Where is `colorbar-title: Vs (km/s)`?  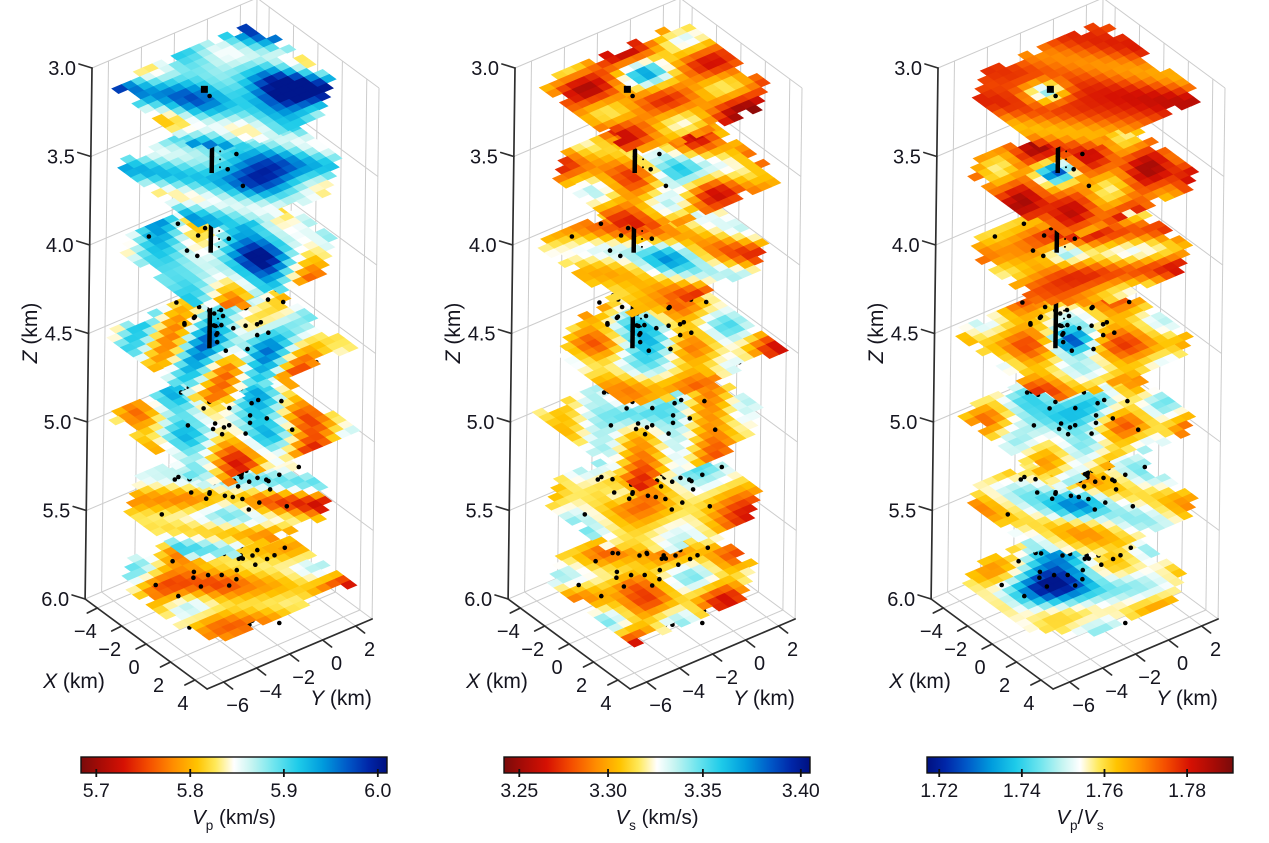
colorbar-title: Vs (km/s) is located at coordinates (656, 819).